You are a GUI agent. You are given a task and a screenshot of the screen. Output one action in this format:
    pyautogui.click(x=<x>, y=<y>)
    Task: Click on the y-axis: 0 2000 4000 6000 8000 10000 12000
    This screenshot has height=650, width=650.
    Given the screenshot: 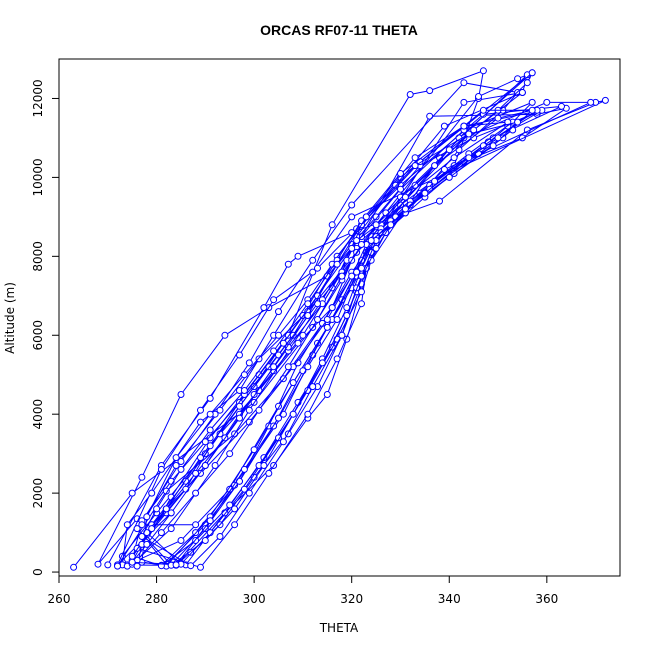 What is the action you would take?
    pyautogui.click(x=45, y=327)
    